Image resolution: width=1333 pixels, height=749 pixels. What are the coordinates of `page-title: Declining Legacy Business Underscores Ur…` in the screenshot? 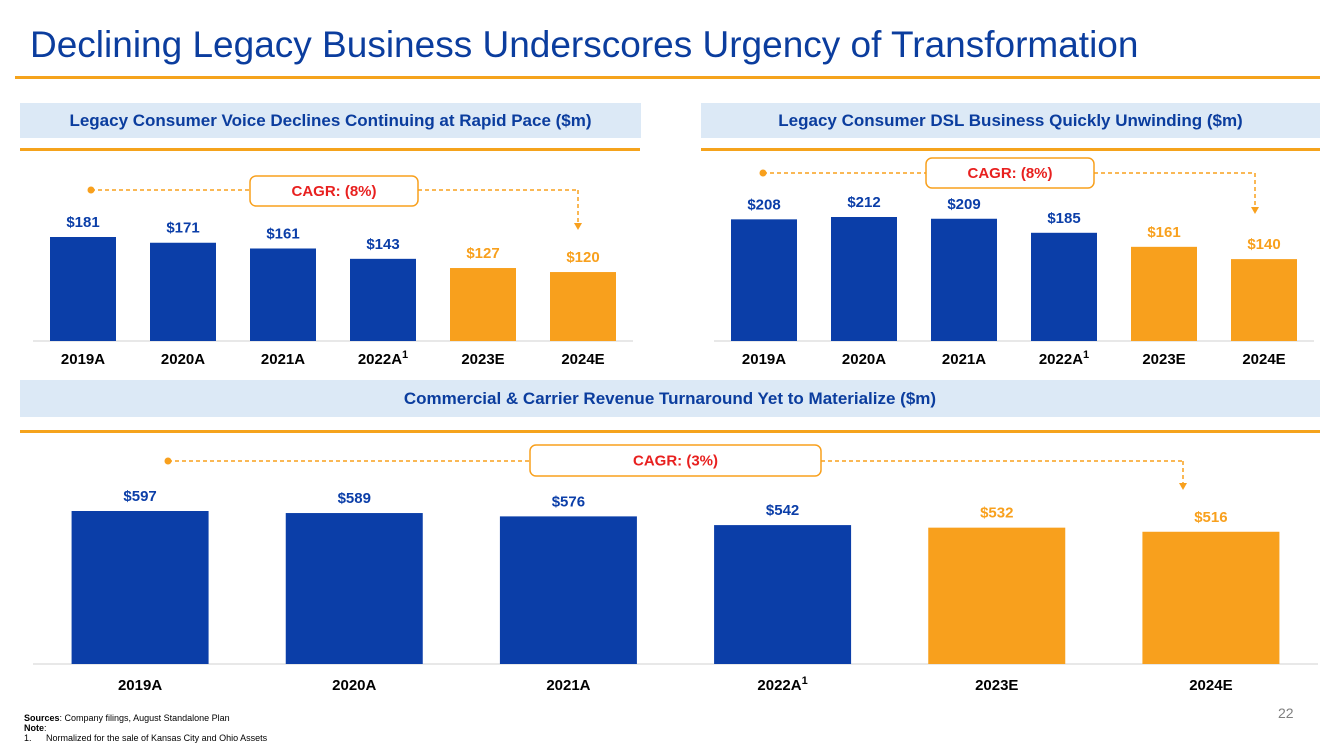 It's located at (584, 44).